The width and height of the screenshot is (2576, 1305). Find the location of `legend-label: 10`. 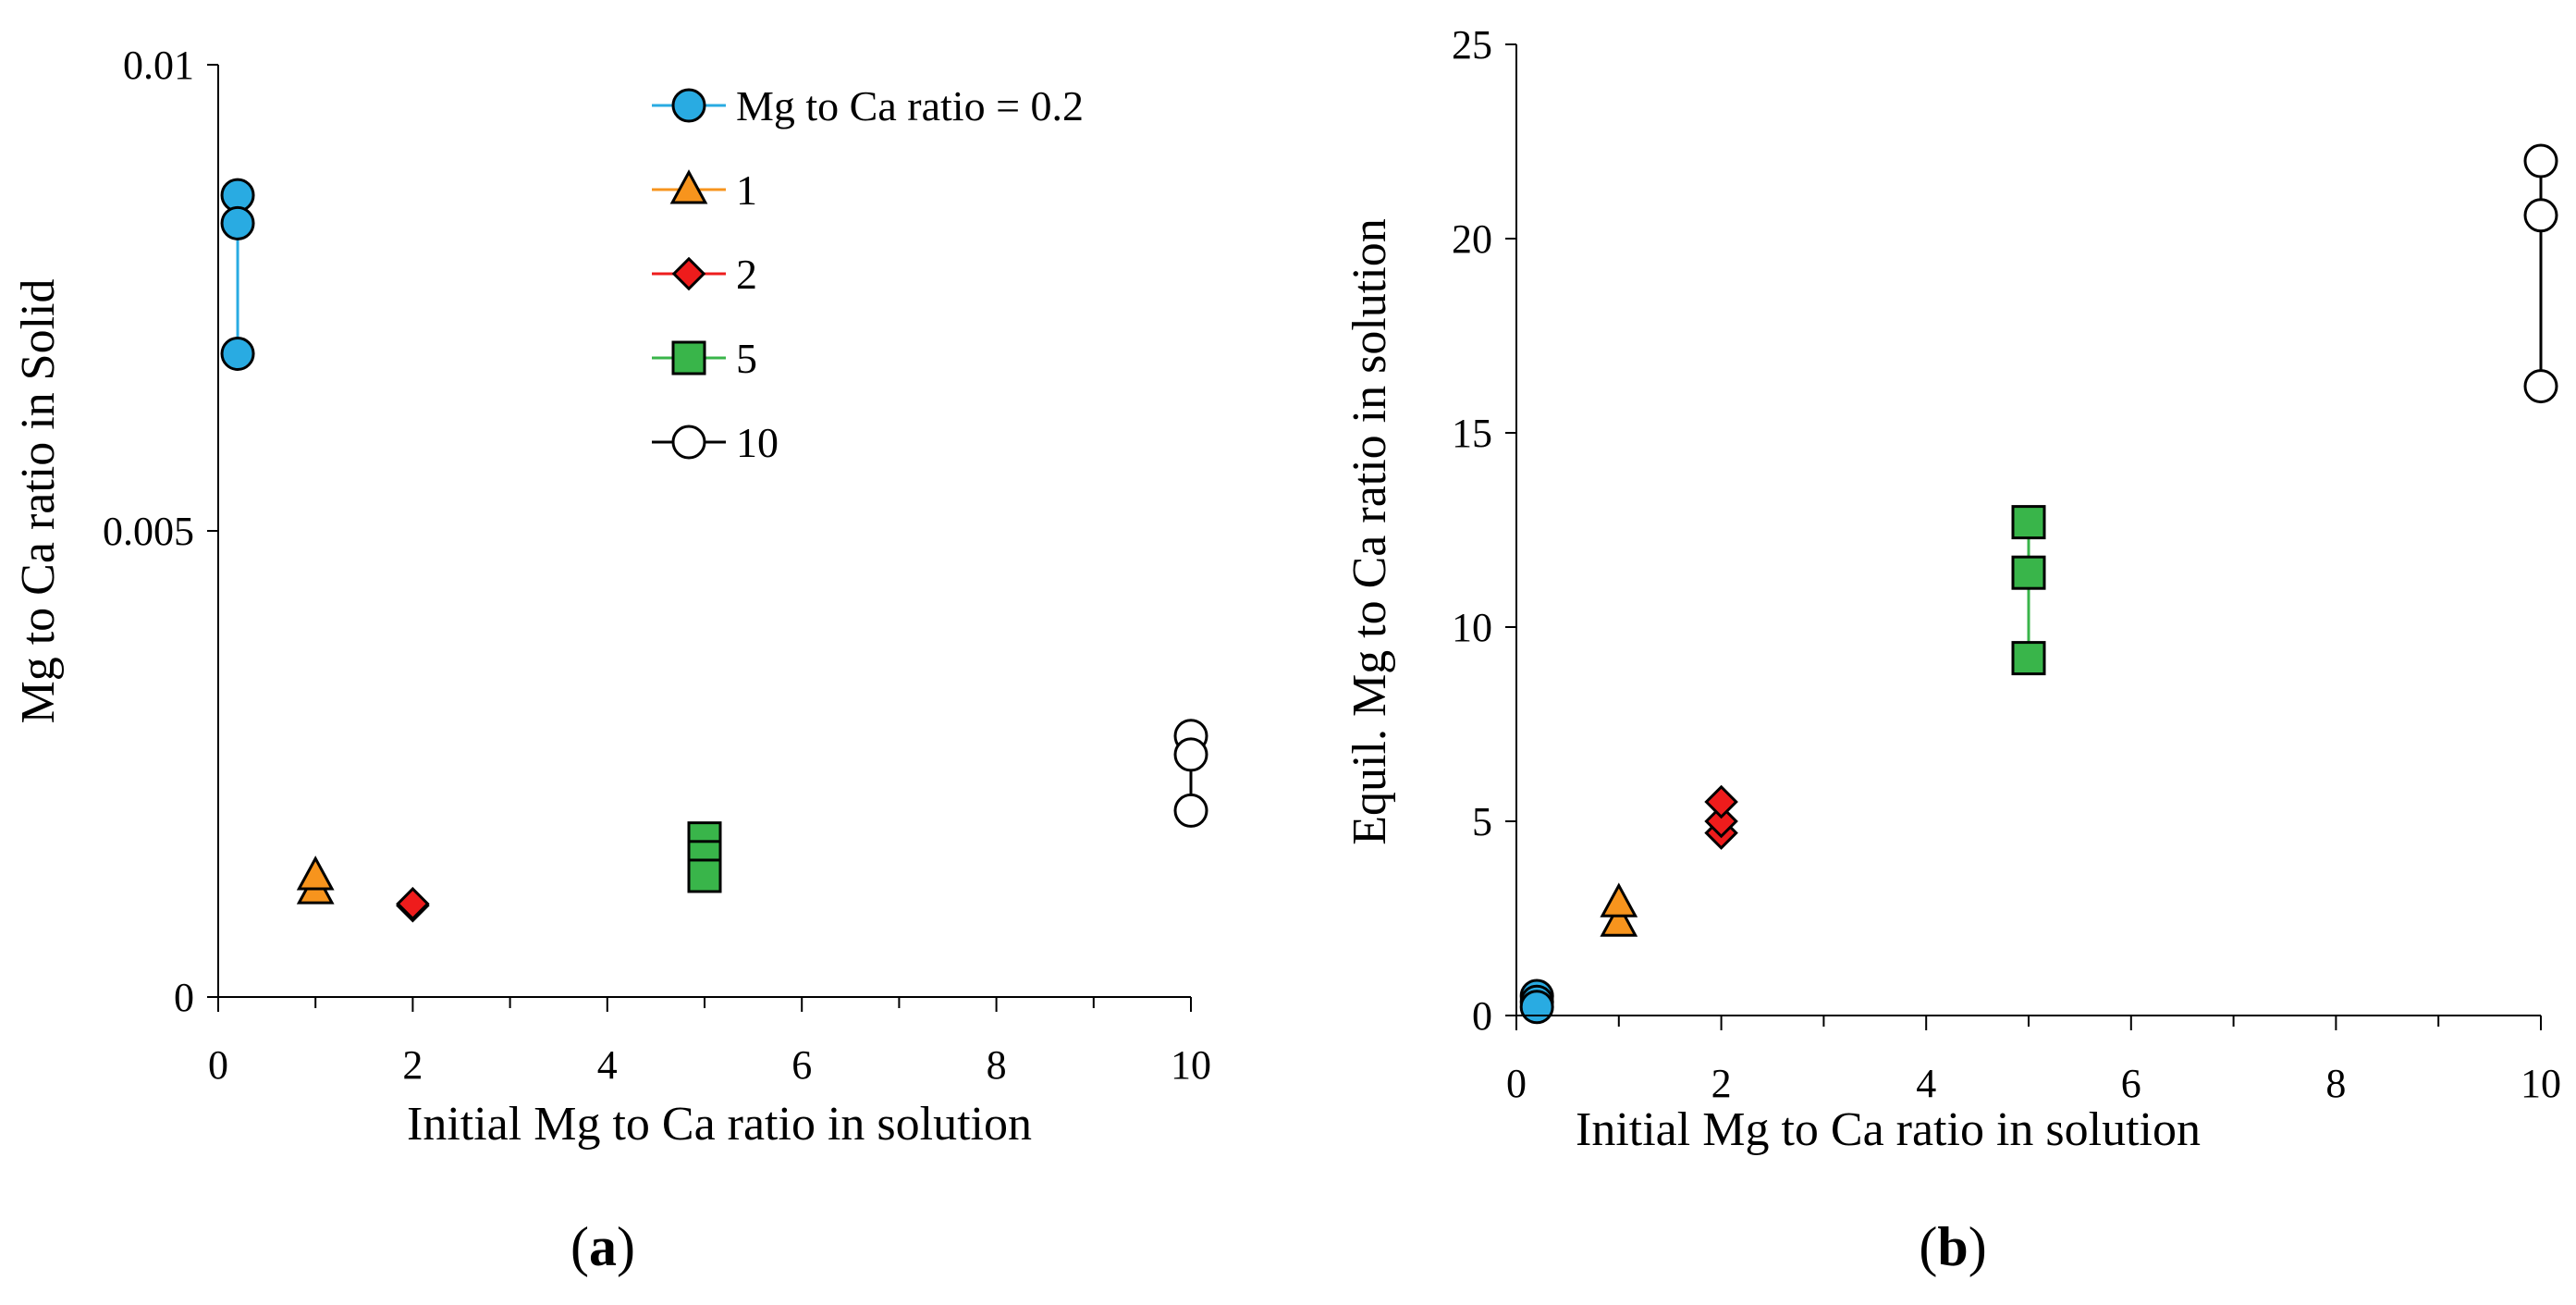

legend-label: 10 is located at coordinates (757, 442).